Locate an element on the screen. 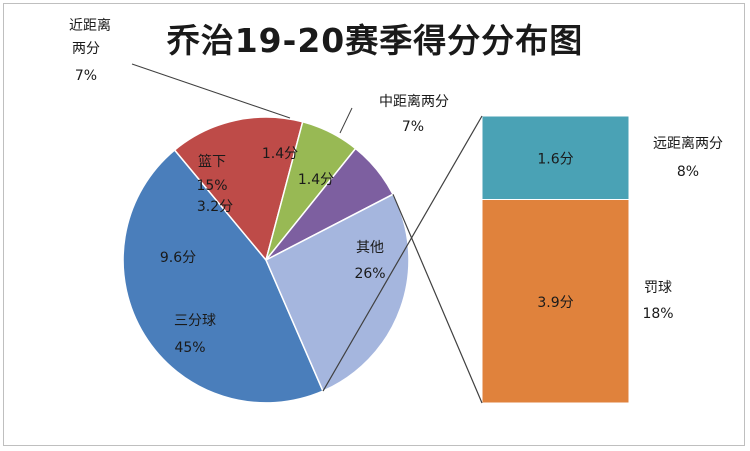 This screenshot has width=750, height=451. slice-name-label: 其他 is located at coordinates (370, 248).